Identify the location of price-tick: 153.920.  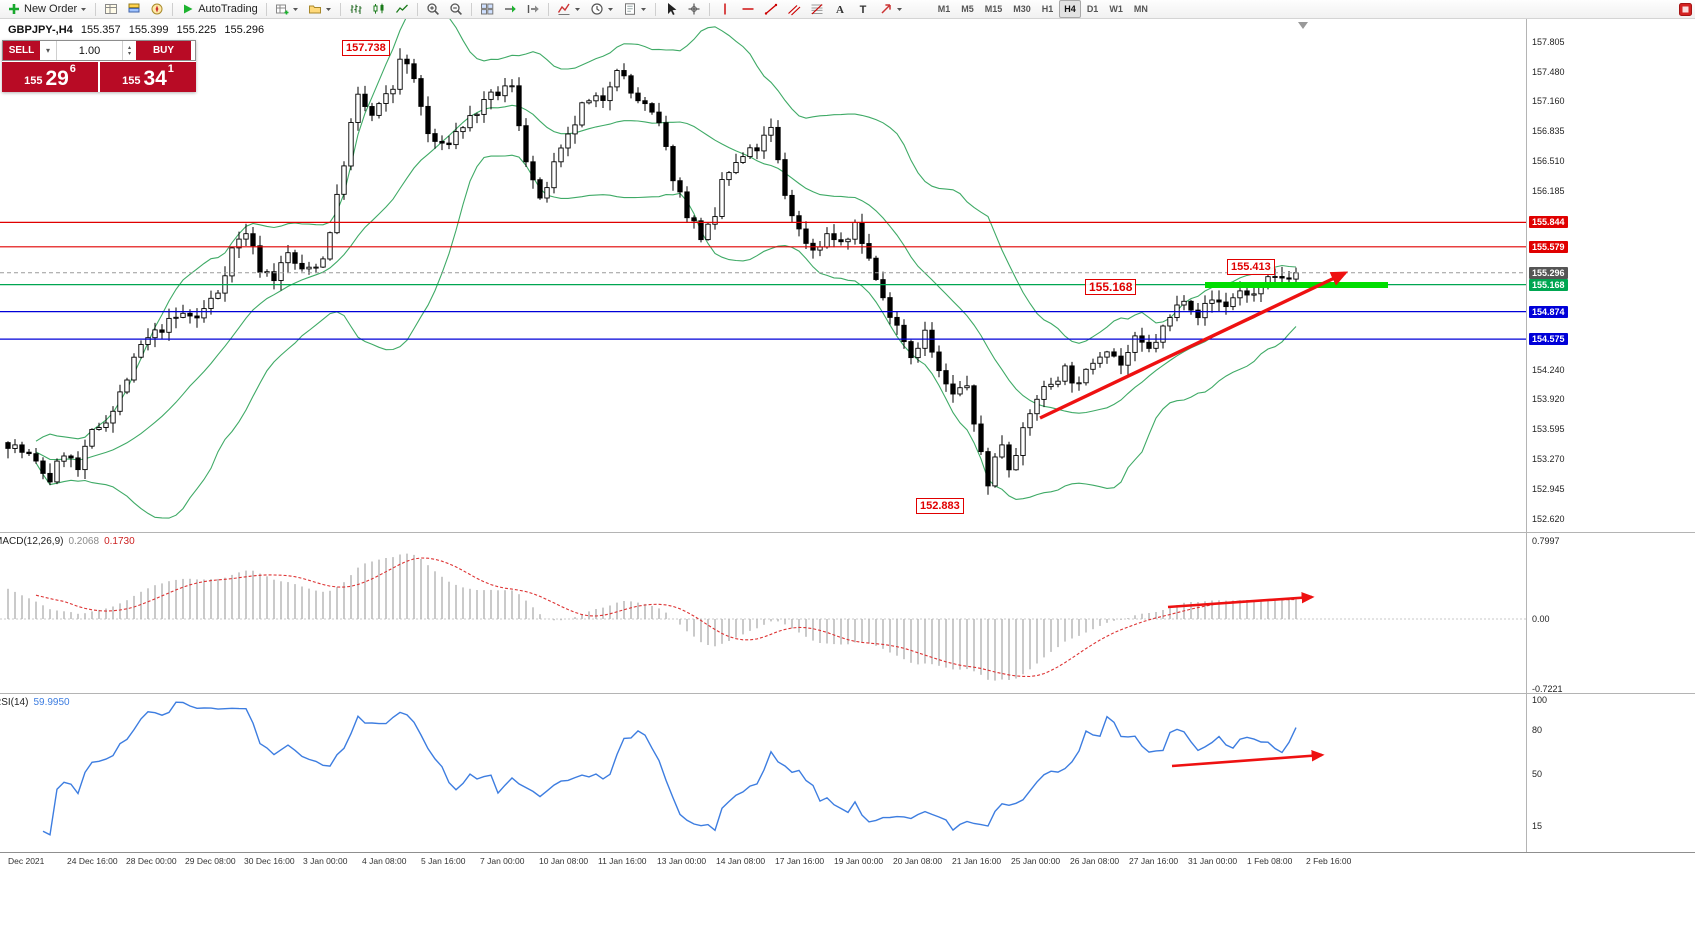
(1548, 399).